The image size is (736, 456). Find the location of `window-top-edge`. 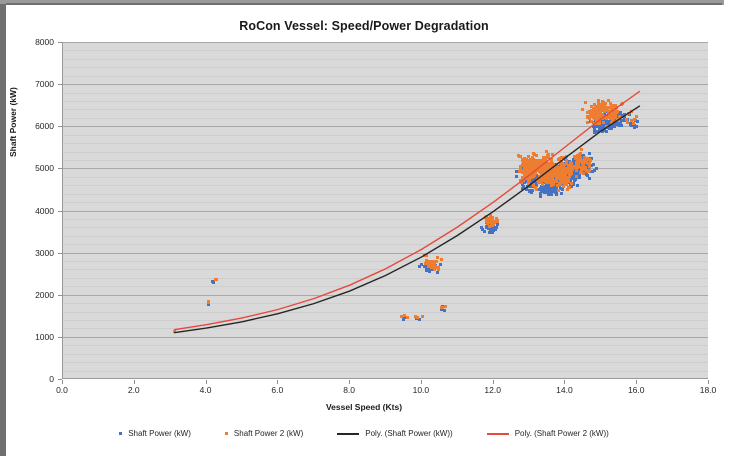

window-top-edge is located at coordinates (362, 2).